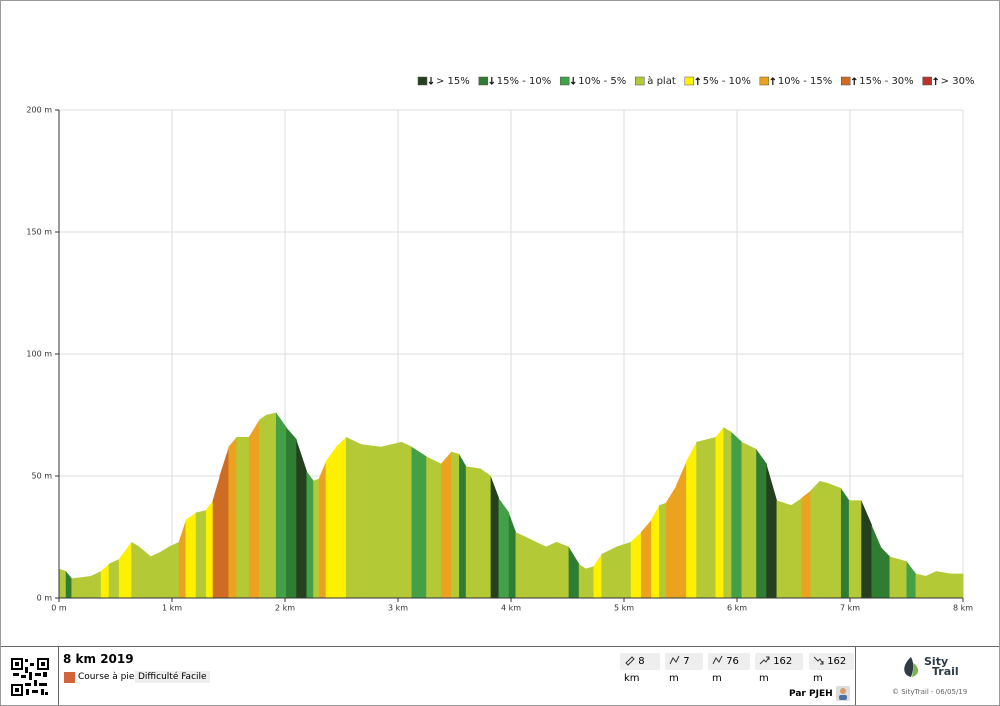 The image size is (1000, 706). I want to click on stat-value: 7 m, so click(679, 670).